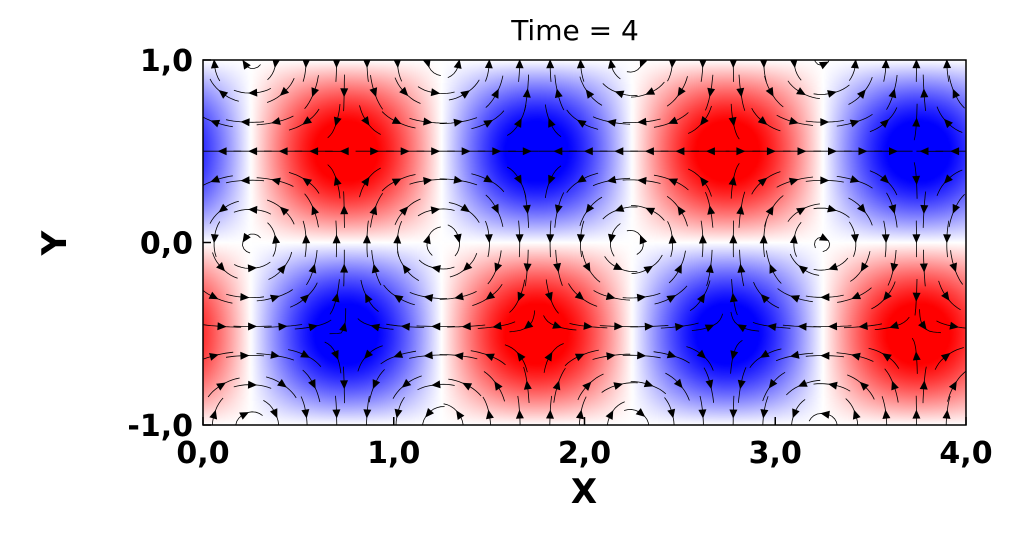  What do you see at coordinates (584, 492) in the screenshot?
I see `x-axis-label: X` at bounding box center [584, 492].